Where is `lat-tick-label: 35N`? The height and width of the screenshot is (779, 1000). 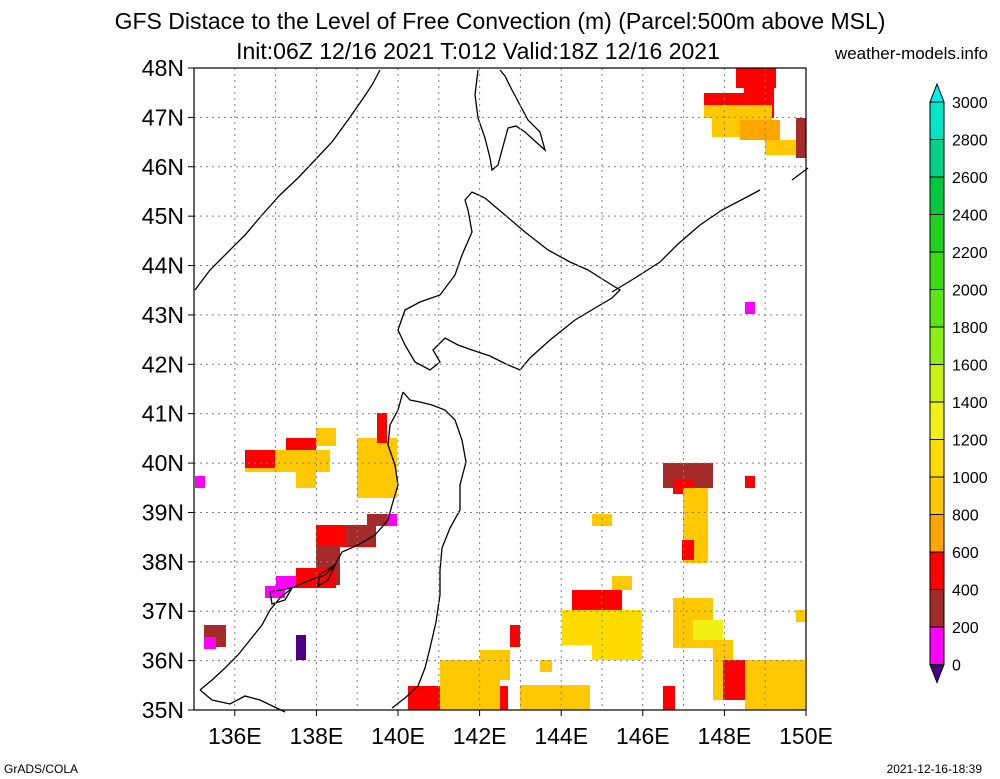 lat-tick-label: 35N is located at coordinates (163, 710).